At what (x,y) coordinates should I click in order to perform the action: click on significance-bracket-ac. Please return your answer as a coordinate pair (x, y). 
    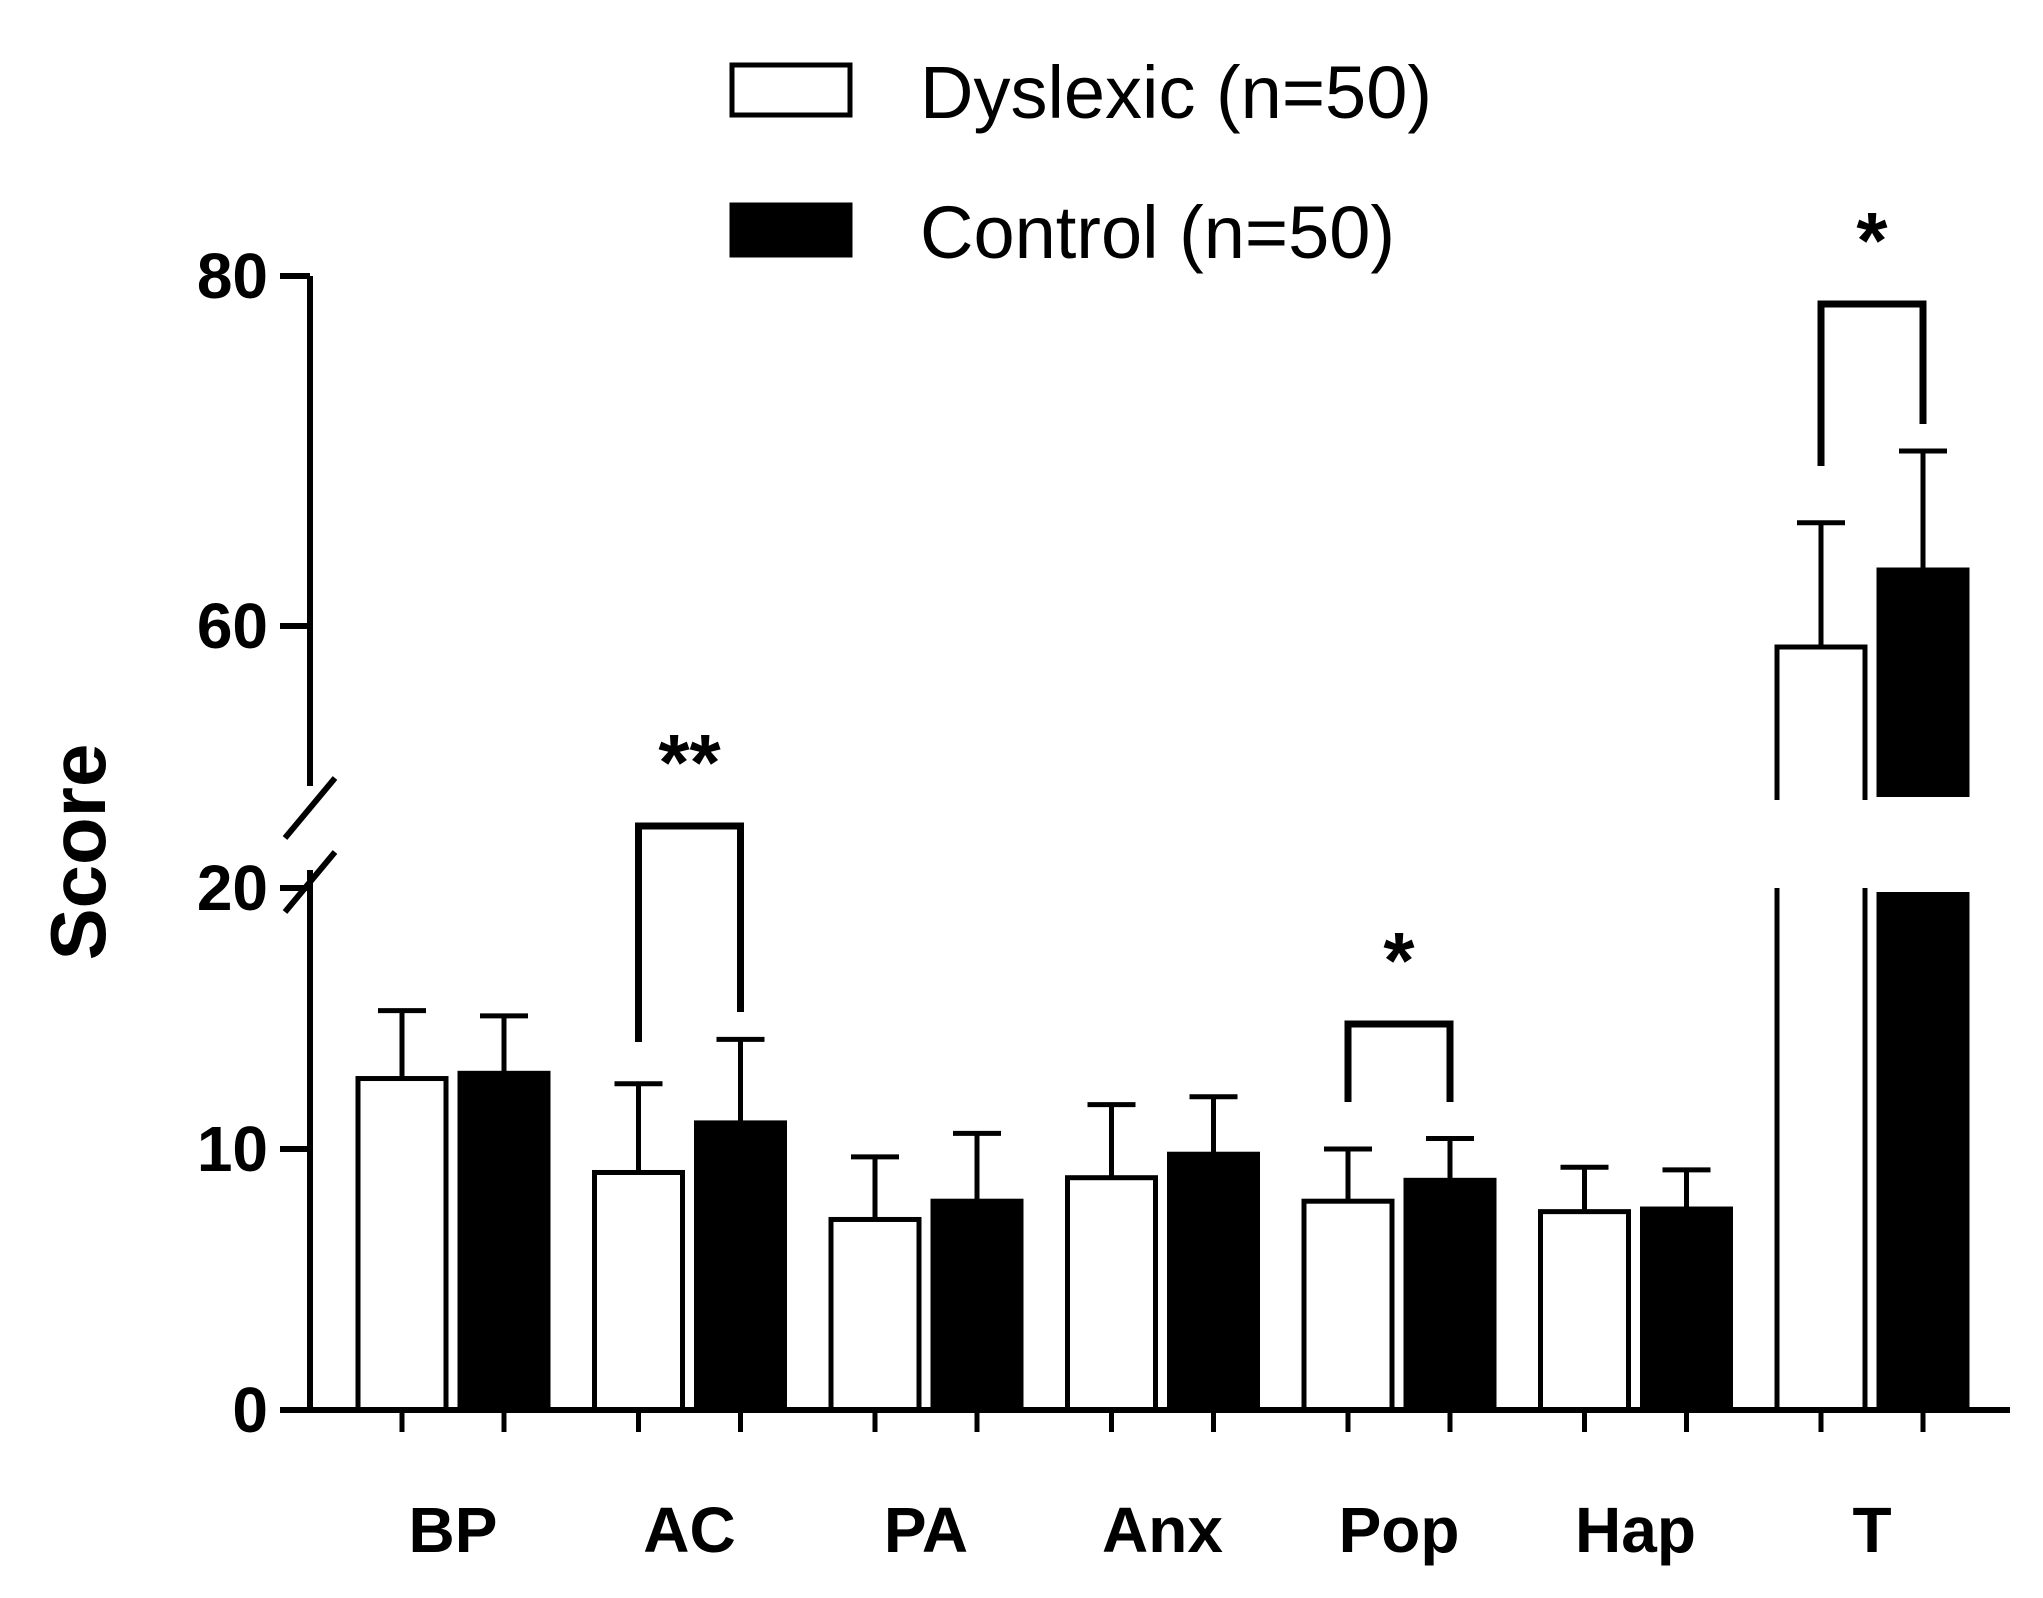
    Looking at the image, I should click on (689, 932).